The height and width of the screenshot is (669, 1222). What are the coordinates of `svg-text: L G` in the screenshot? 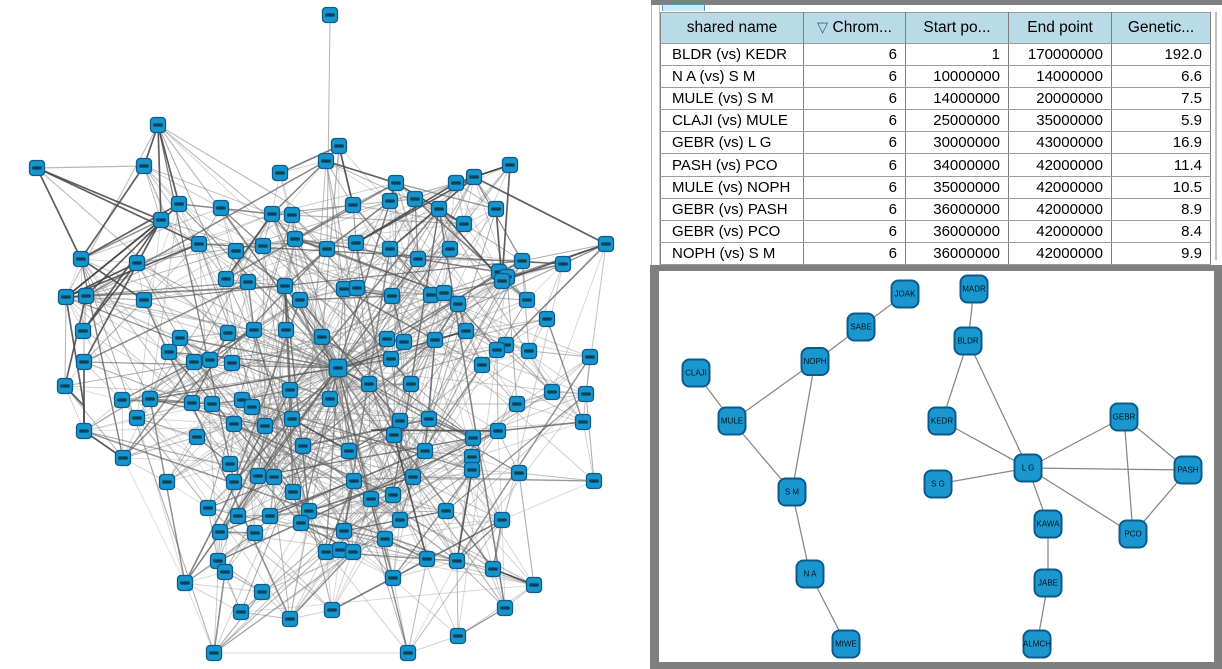 It's located at (1028, 468).